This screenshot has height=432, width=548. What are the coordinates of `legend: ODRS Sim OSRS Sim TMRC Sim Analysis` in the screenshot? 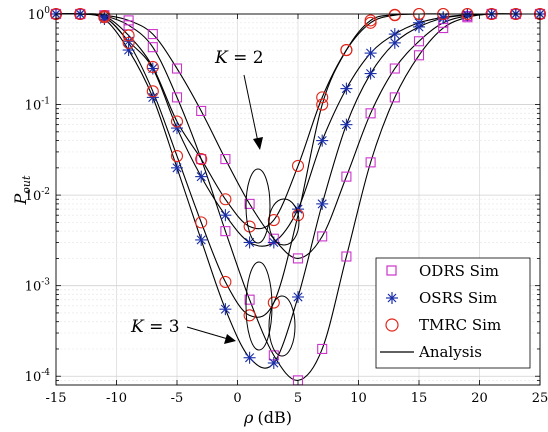 It's located at (453, 313).